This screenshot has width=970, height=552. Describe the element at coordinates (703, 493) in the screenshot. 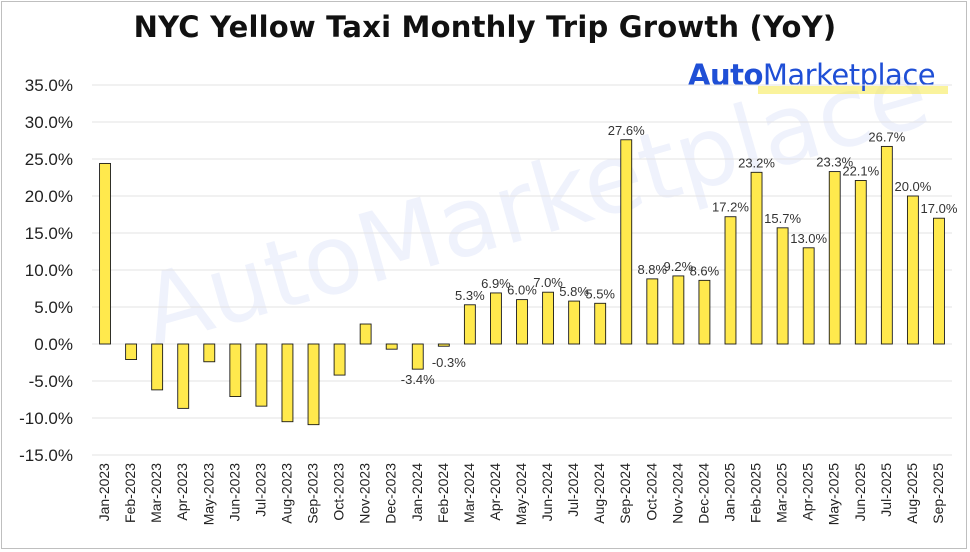

I see `x-tick-label: Dec-2024` at that location.